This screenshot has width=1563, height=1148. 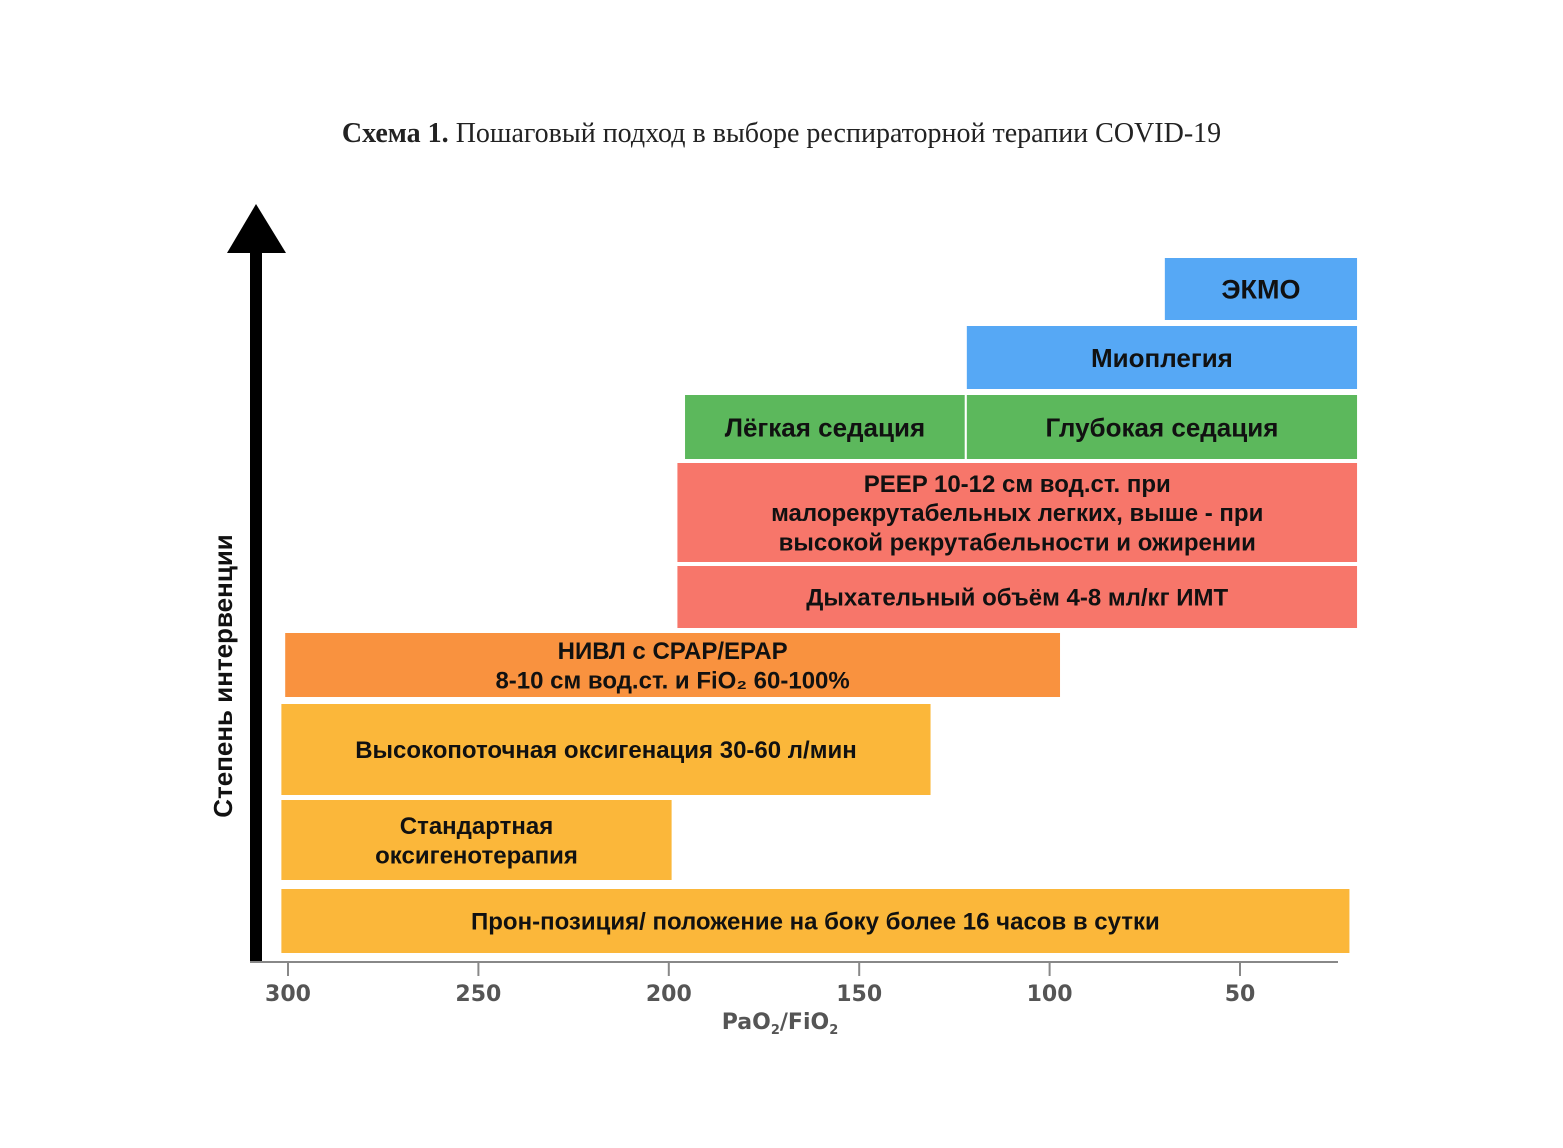 What do you see at coordinates (476, 826) in the screenshot?
I see `bar-label: Стандартная` at bounding box center [476, 826].